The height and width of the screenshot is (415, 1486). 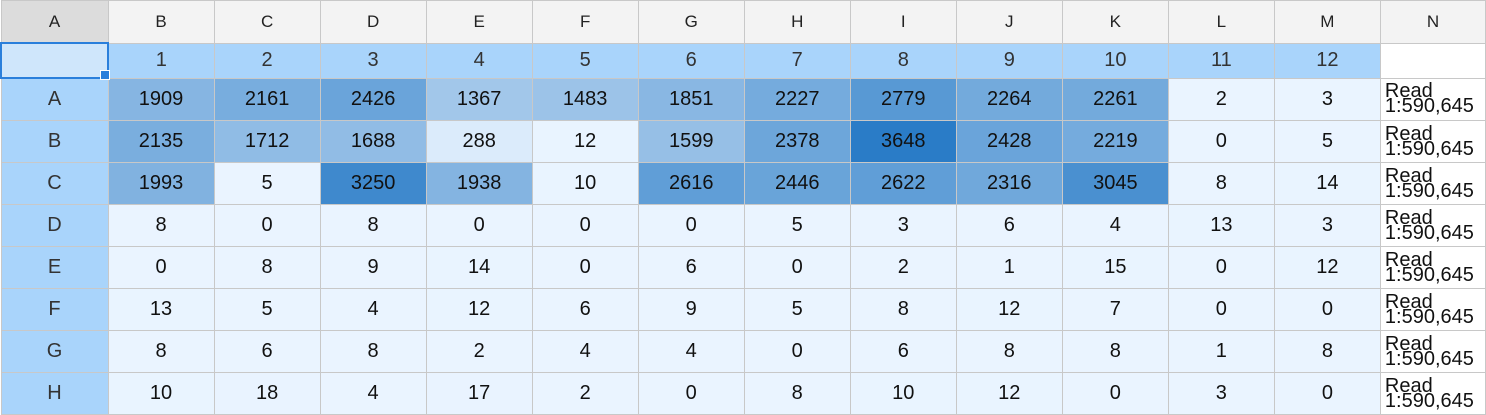 What do you see at coordinates (373, 183) in the screenshot?
I see `well-value: 3250` at bounding box center [373, 183].